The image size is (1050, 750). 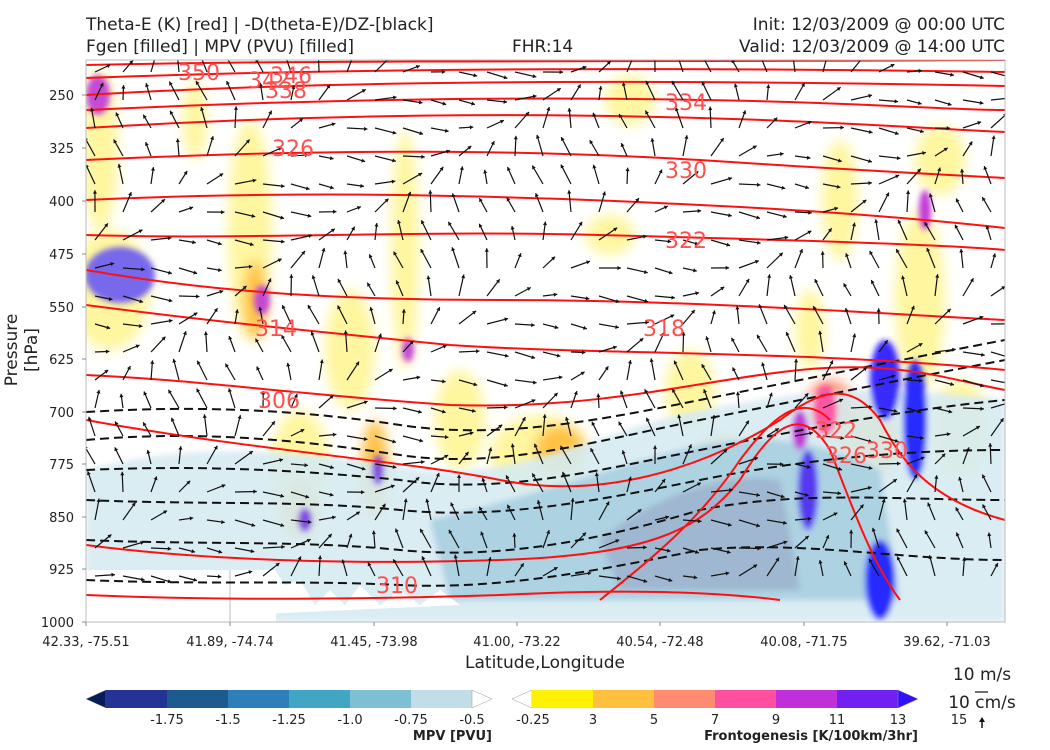 I want to click on theta-e-label: 306, so click(x=279, y=401).